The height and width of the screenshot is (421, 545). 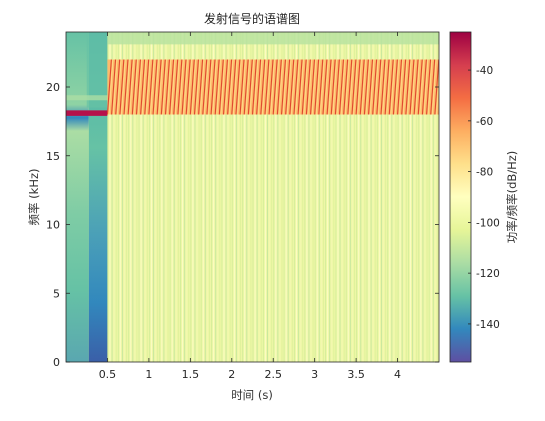 I want to click on y-tick-label: 20, so click(x=53, y=87).